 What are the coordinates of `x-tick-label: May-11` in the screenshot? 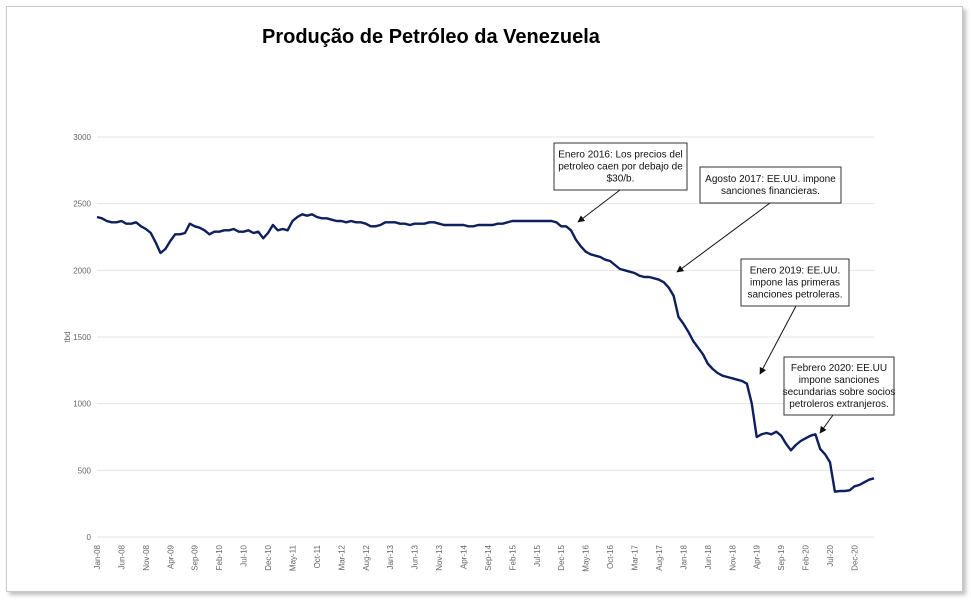 It's located at (292, 557).